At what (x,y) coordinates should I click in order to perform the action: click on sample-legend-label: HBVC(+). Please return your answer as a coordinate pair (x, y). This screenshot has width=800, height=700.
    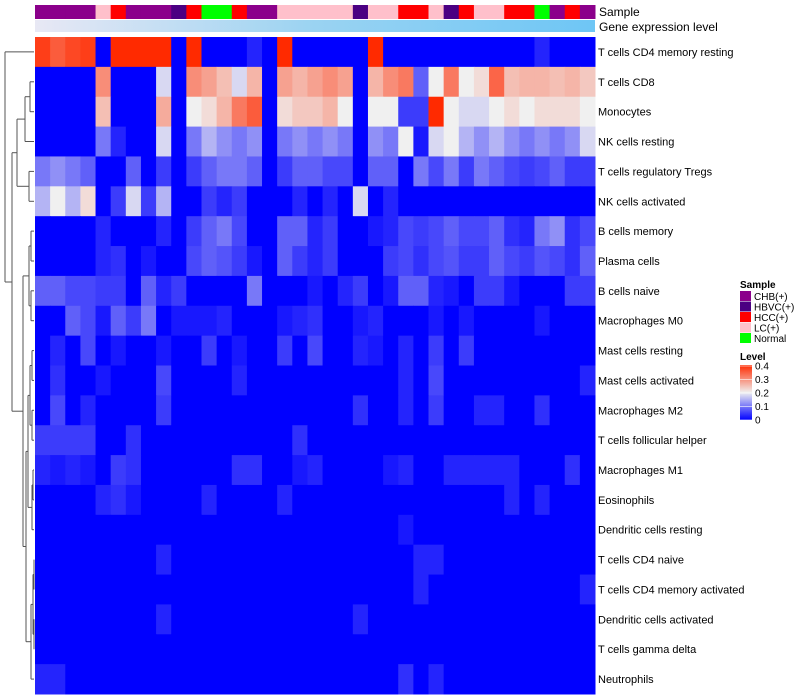
    Looking at the image, I should click on (774, 308).